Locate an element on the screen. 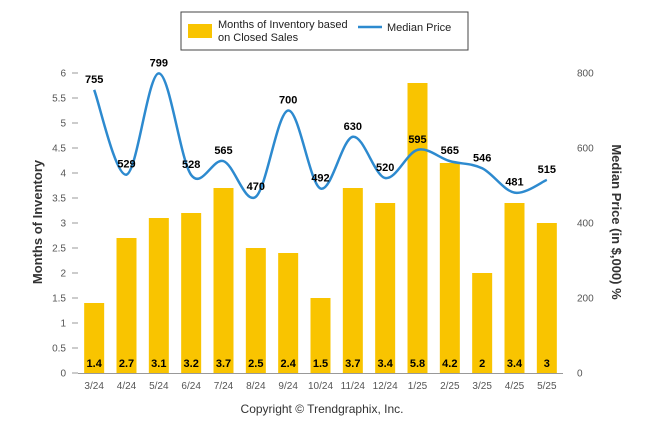 The height and width of the screenshot is (434, 646). bar-value-label: 3.2 is located at coordinates (191, 364).